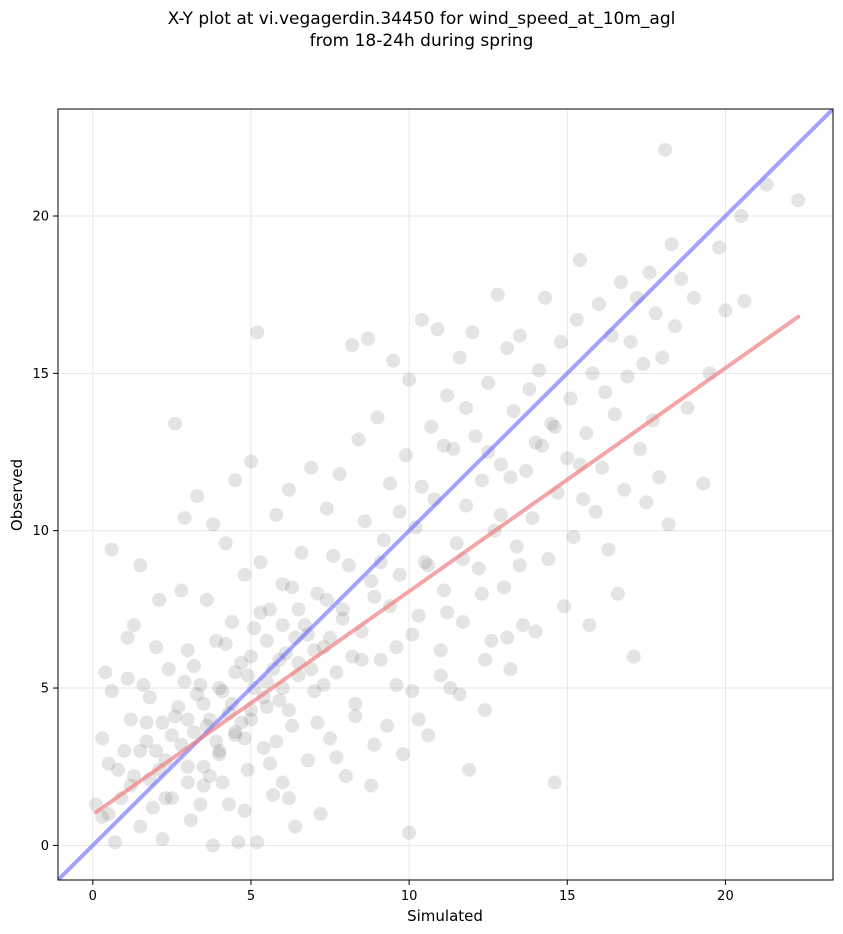 The height and width of the screenshot is (934, 843). Describe the element at coordinates (251, 896) in the screenshot. I see `x-tick-label: 5` at that location.